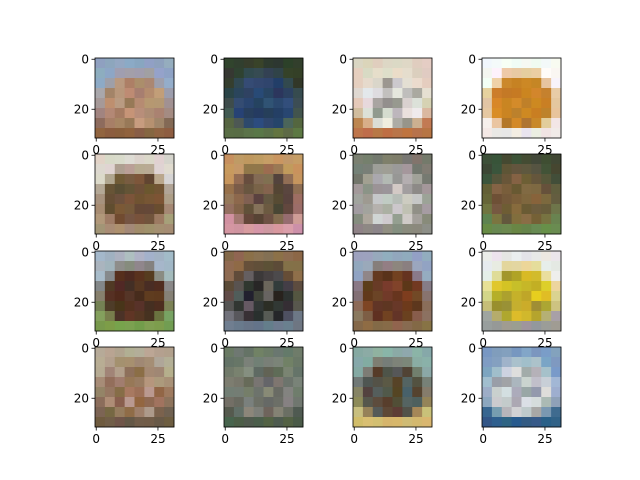 The image size is (640, 480). What do you see at coordinates (392, 291) in the screenshot?
I see `axes-frame` at bounding box center [392, 291].